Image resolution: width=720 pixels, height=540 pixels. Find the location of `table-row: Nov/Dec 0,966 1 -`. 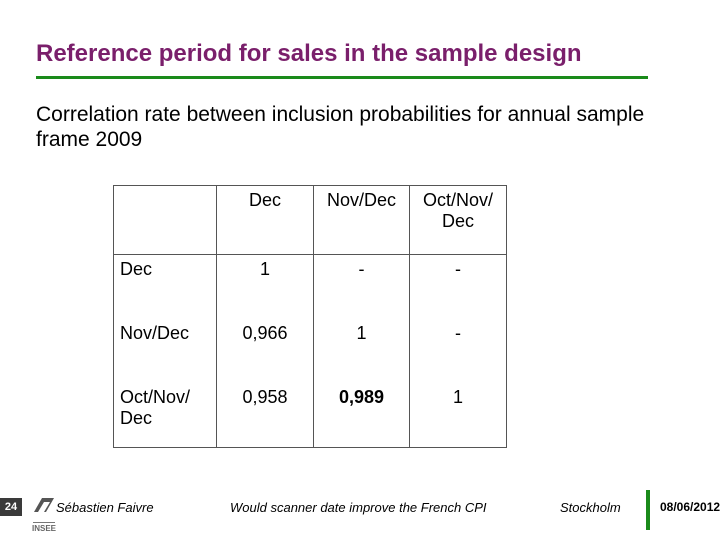

table-row: Nov/Dec 0,966 1 - is located at coordinates (310, 351).